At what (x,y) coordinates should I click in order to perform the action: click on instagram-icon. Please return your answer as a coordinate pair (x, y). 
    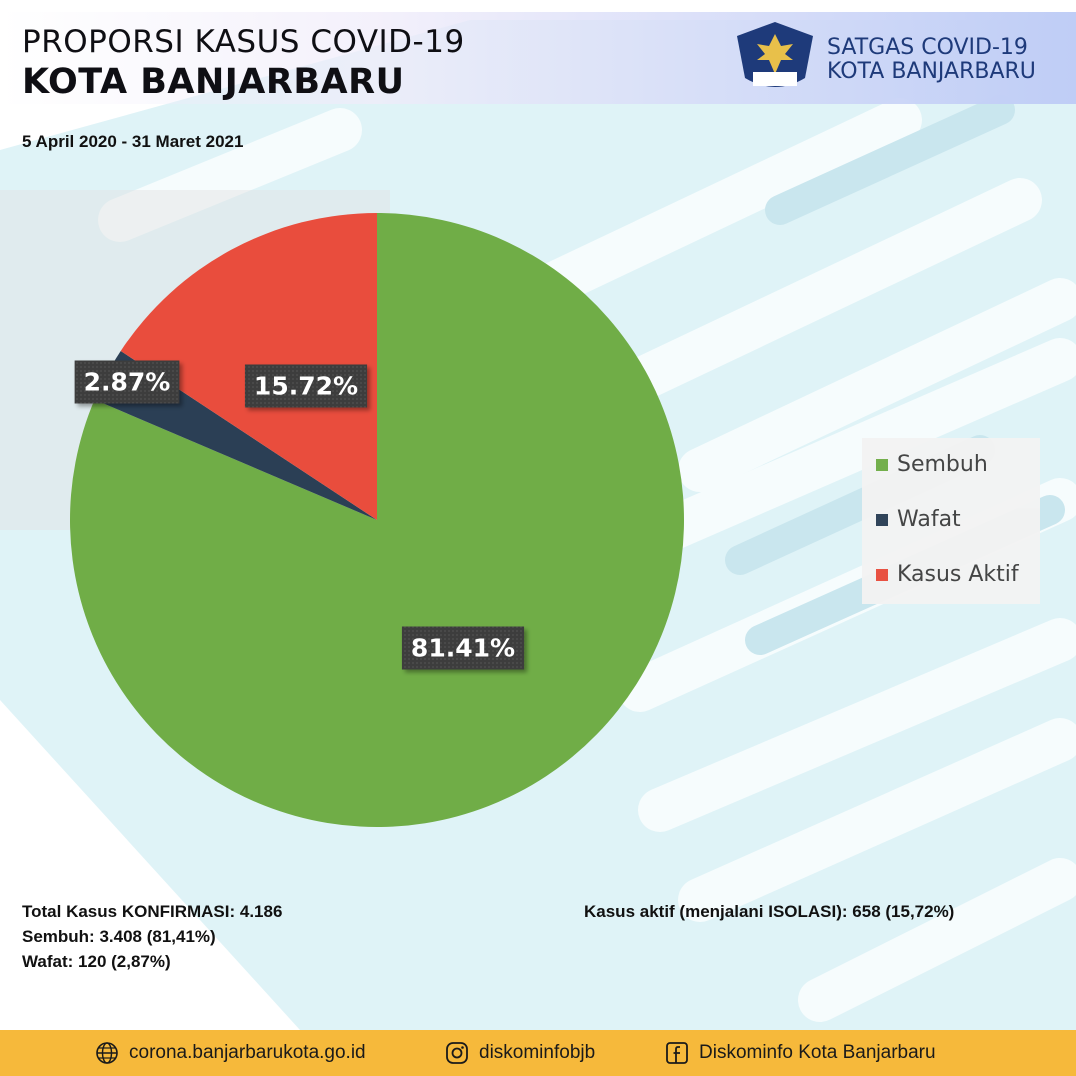
    Looking at the image, I should click on (457, 1053).